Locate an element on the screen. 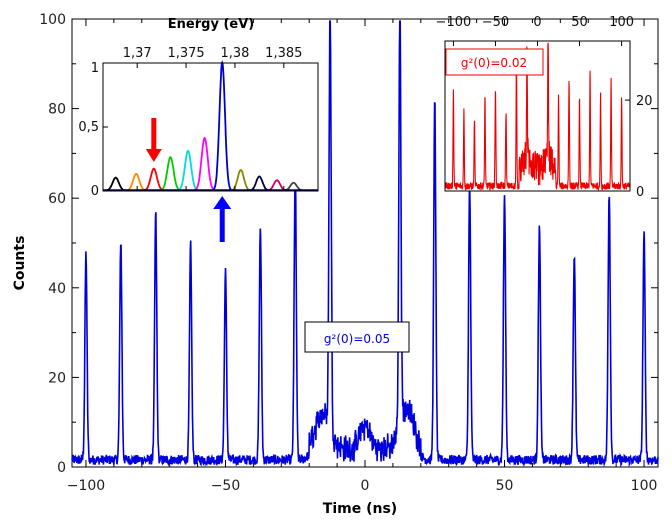 Image resolution: width=672 pixels, height=521 pixels. main-x-tick-label: 50 is located at coordinates (505, 486).